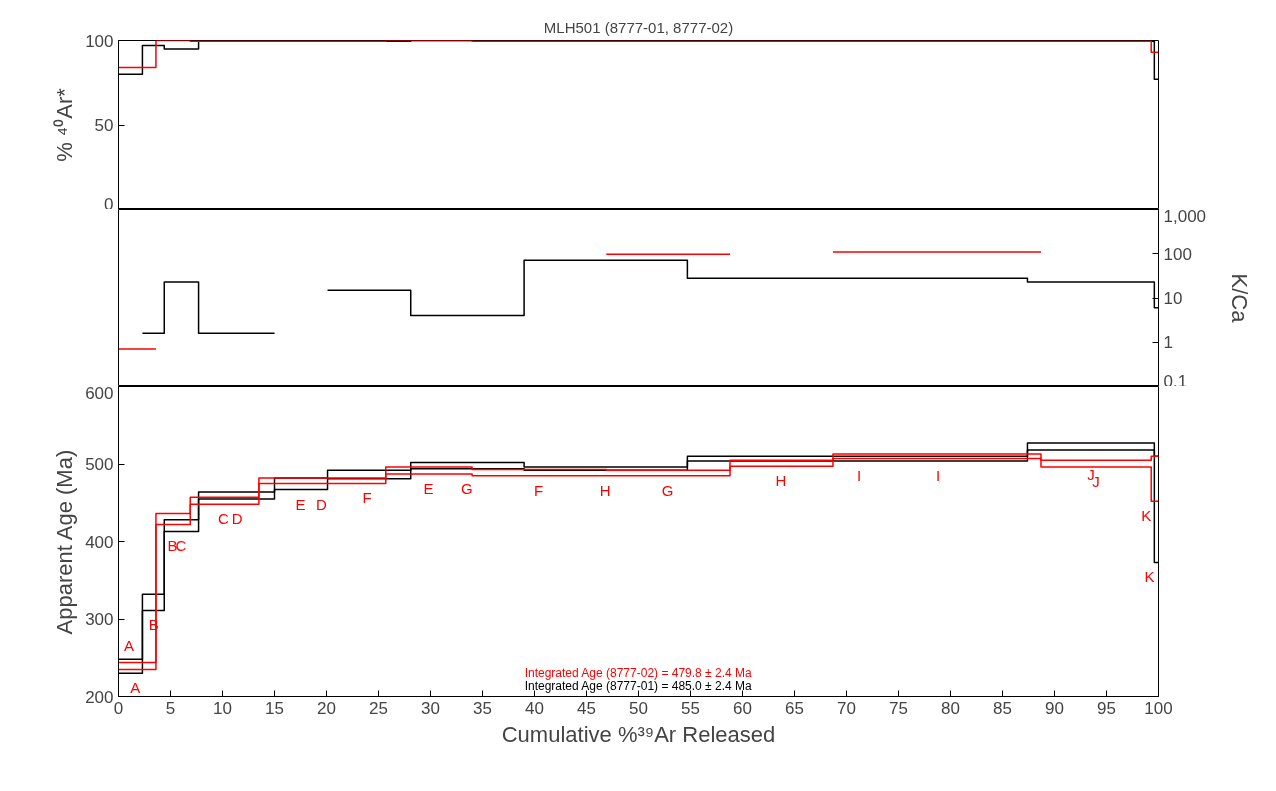 The height and width of the screenshot is (791, 1276). I want to click on y2-tick-label: 1, so click(1168, 343).